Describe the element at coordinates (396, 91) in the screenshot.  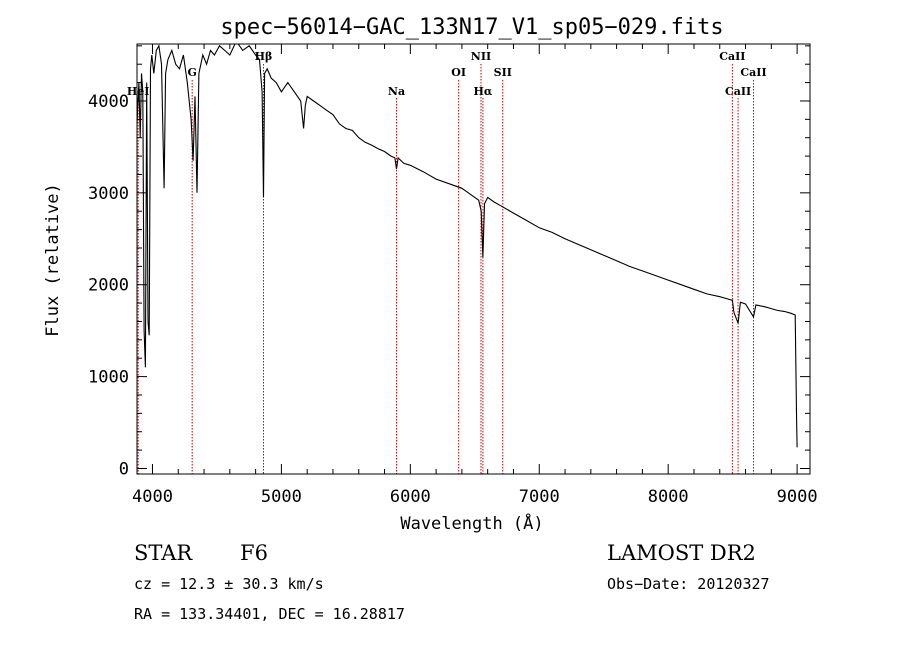
I see `line-marker-label: Na` at that location.